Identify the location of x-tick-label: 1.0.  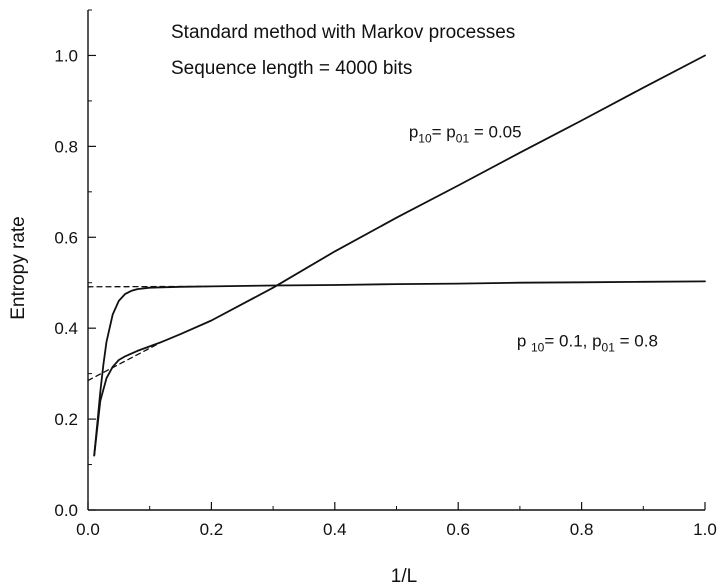
(705, 529).